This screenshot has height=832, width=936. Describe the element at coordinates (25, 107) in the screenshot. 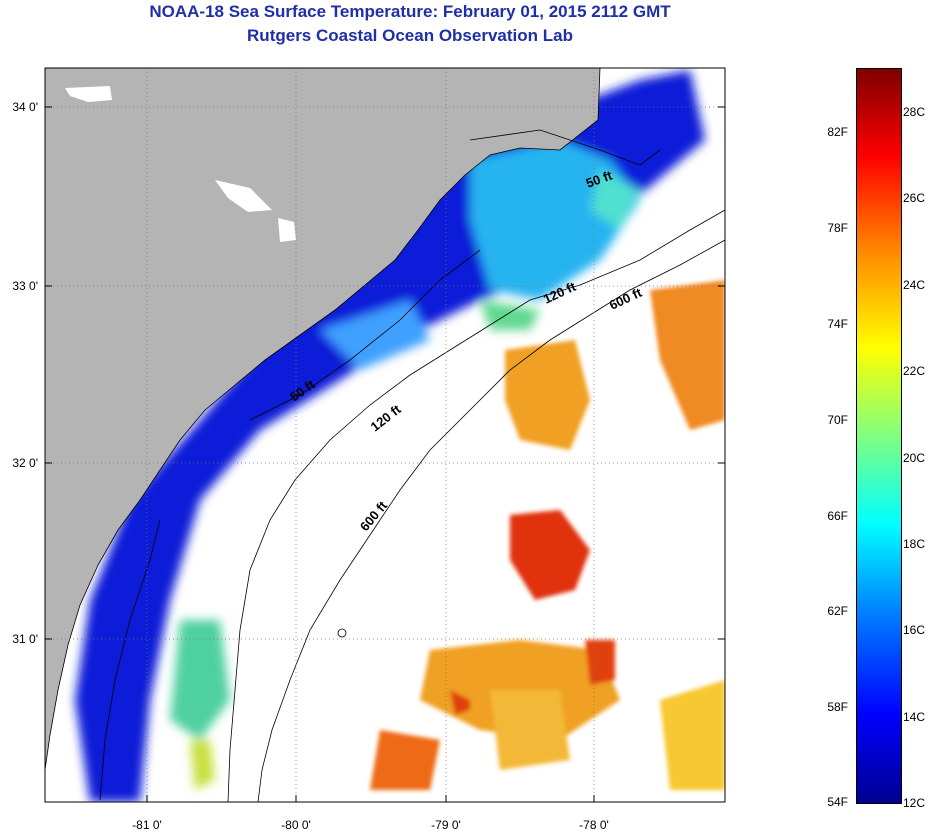

I see `latitude-label: 34 0'` at that location.